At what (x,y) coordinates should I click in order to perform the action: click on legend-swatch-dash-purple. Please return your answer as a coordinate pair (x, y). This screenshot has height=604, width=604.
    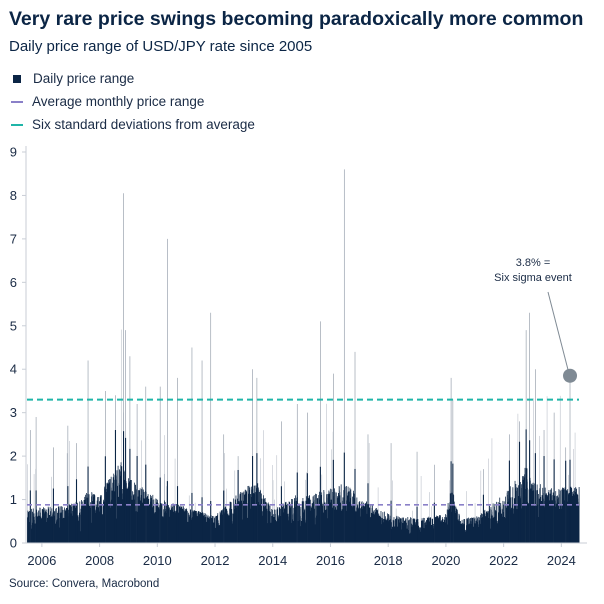
    Looking at the image, I should click on (17, 101).